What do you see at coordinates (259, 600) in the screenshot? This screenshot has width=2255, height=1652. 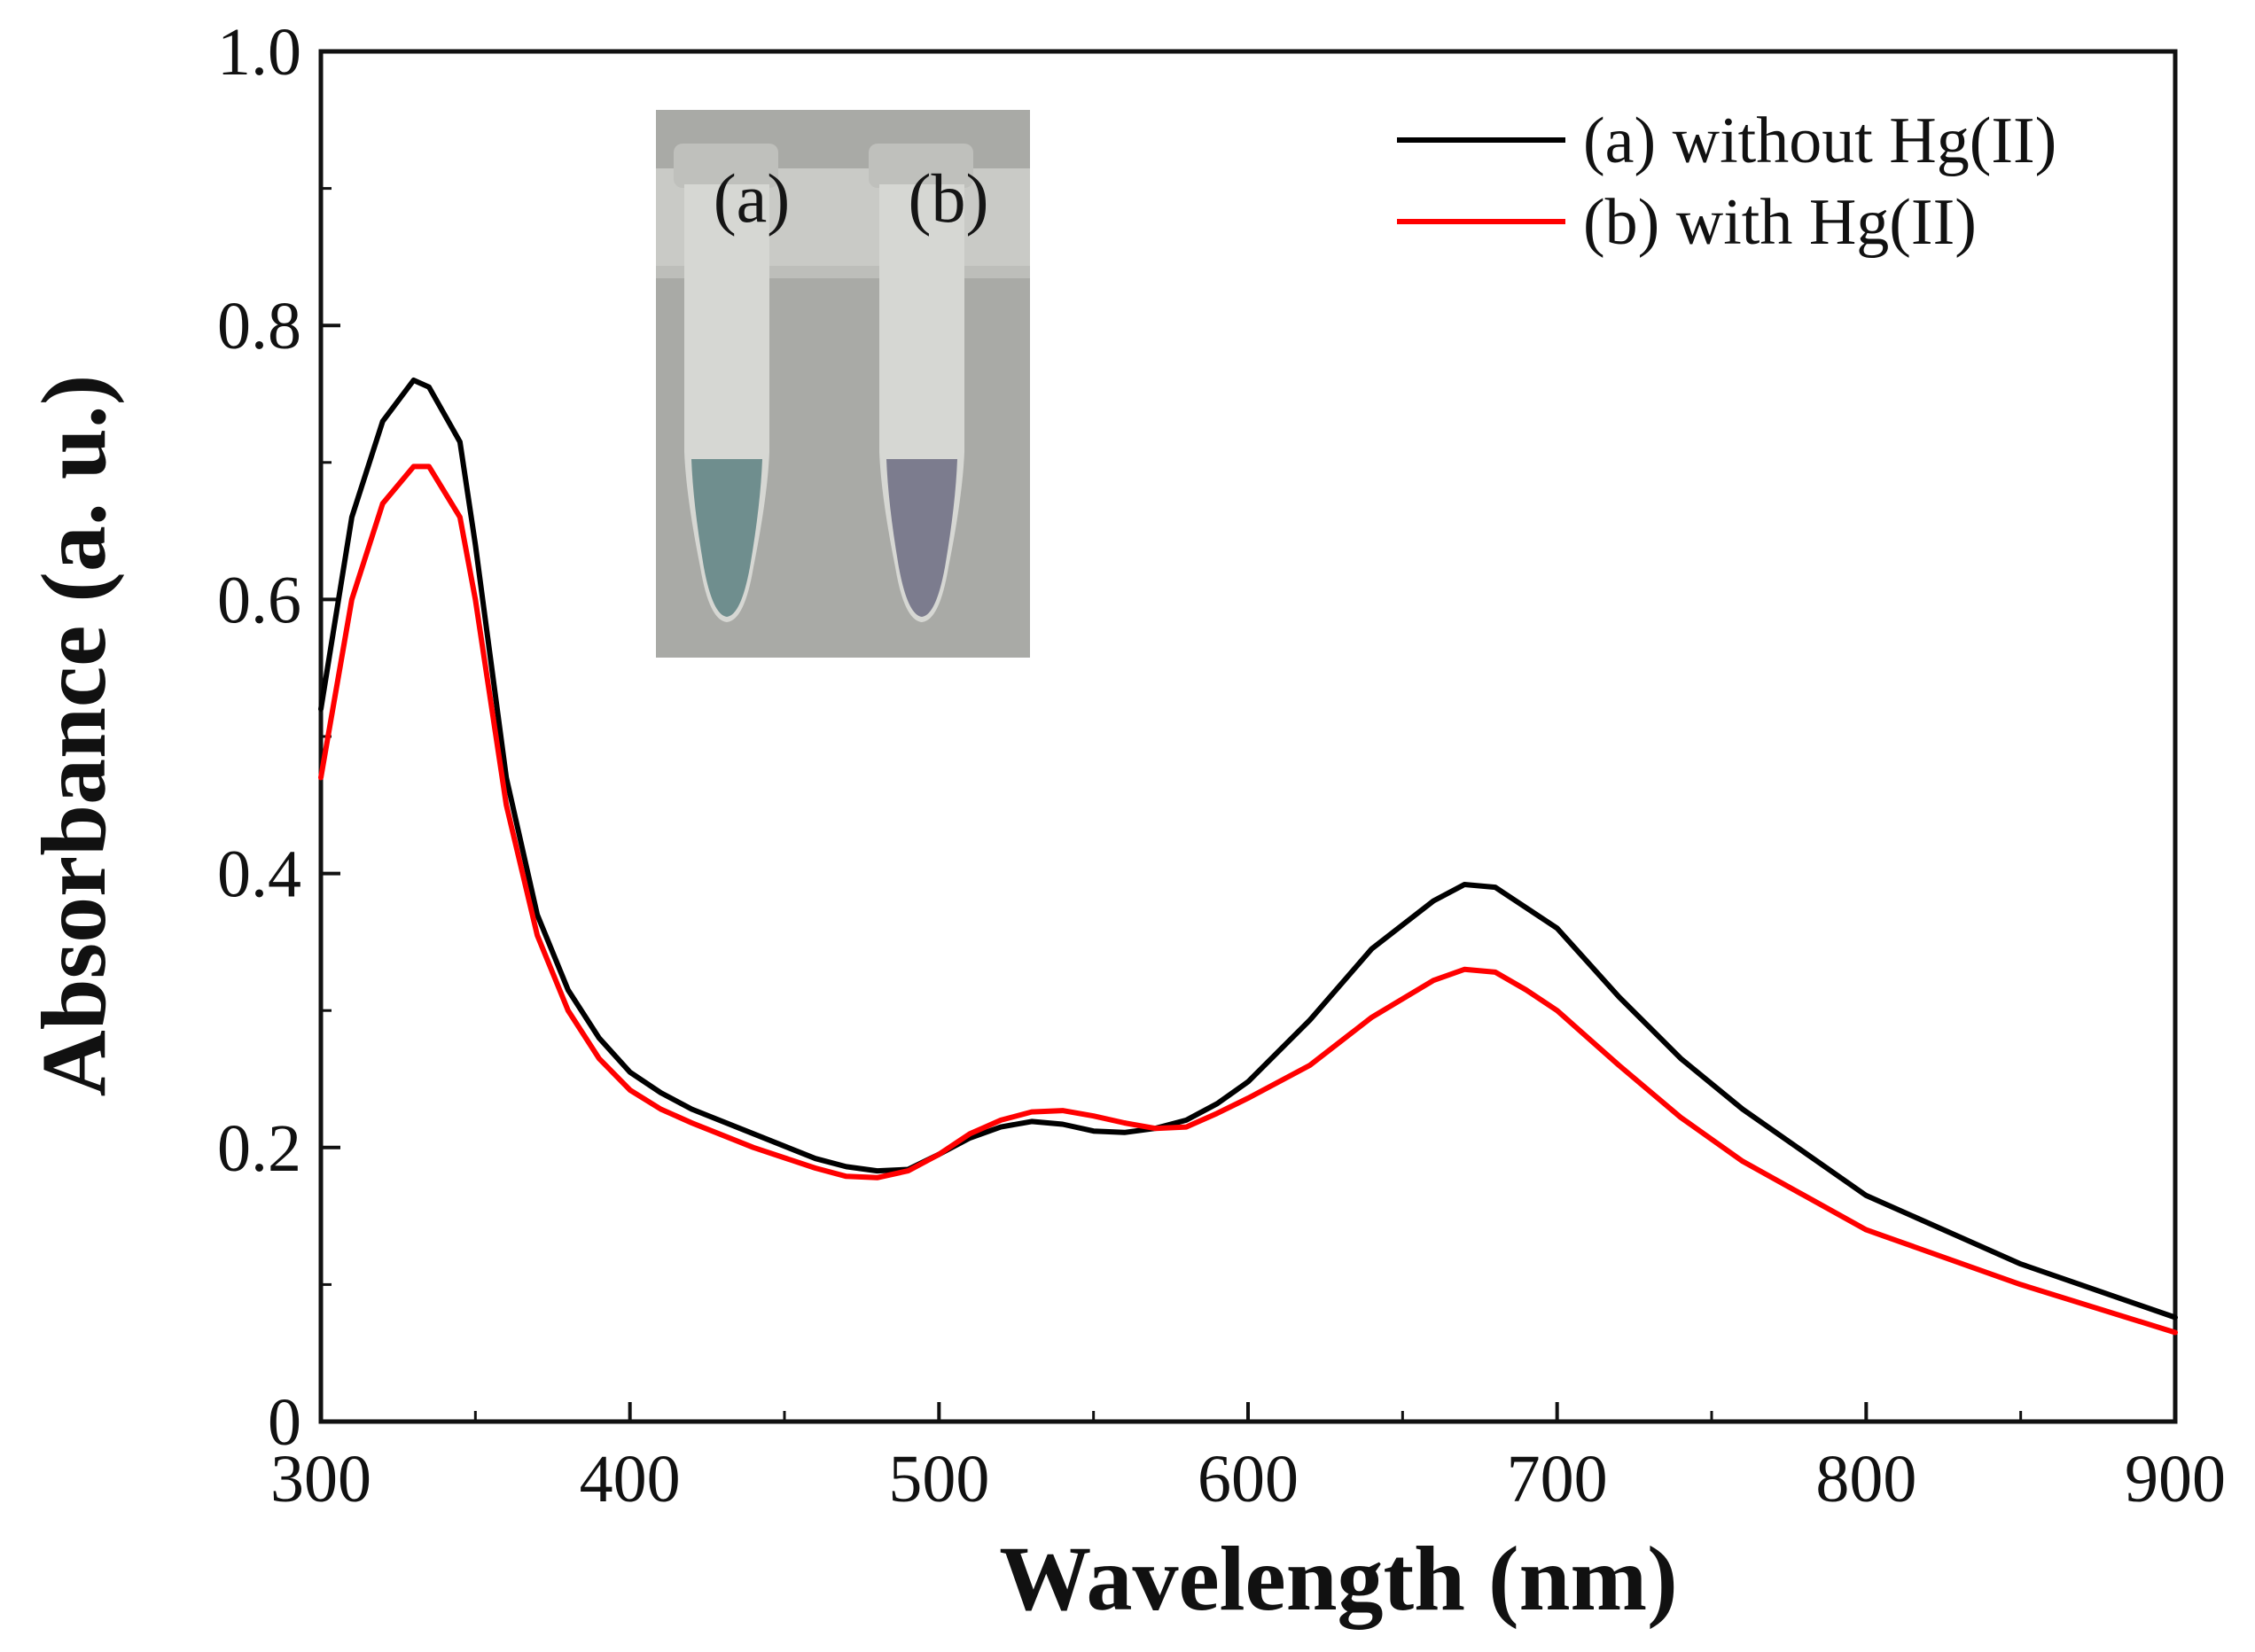 I see `y-tick-label: 0.6` at bounding box center [259, 600].